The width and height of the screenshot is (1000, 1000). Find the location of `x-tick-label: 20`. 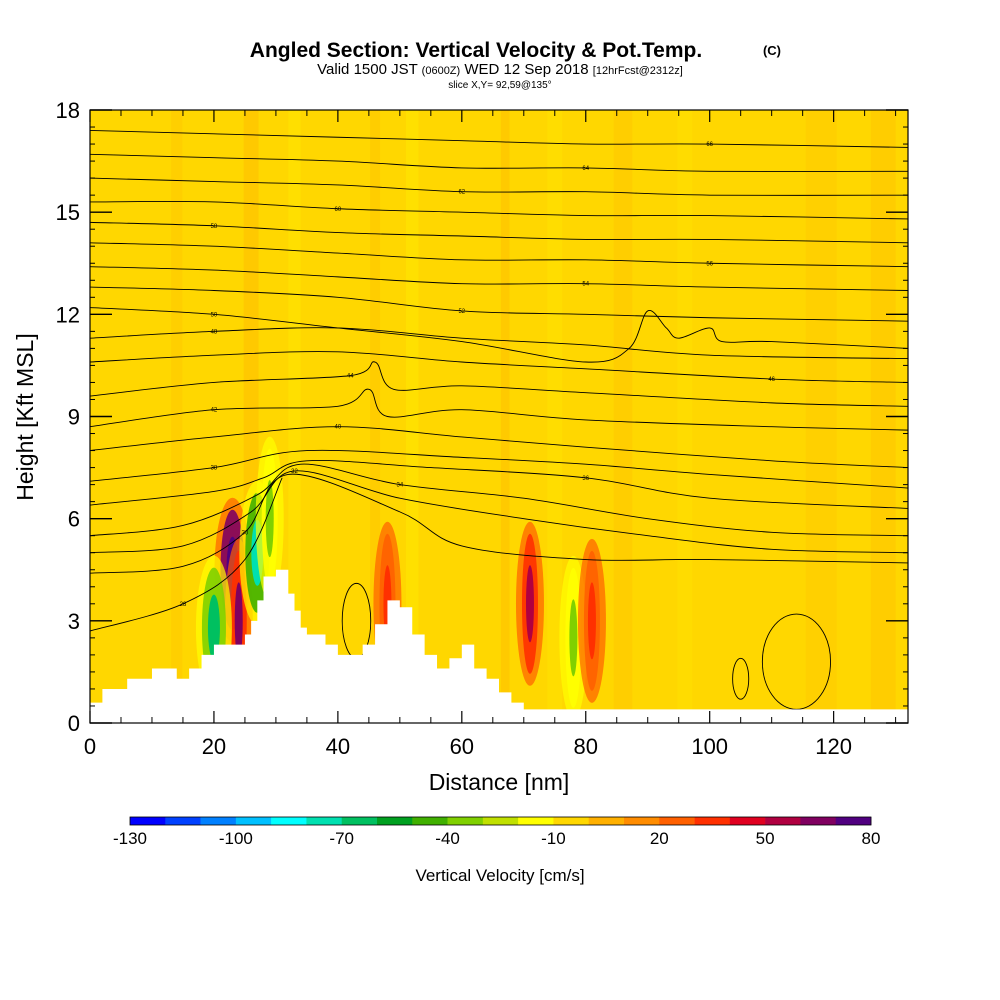

x-tick-label: 20 is located at coordinates (214, 746).